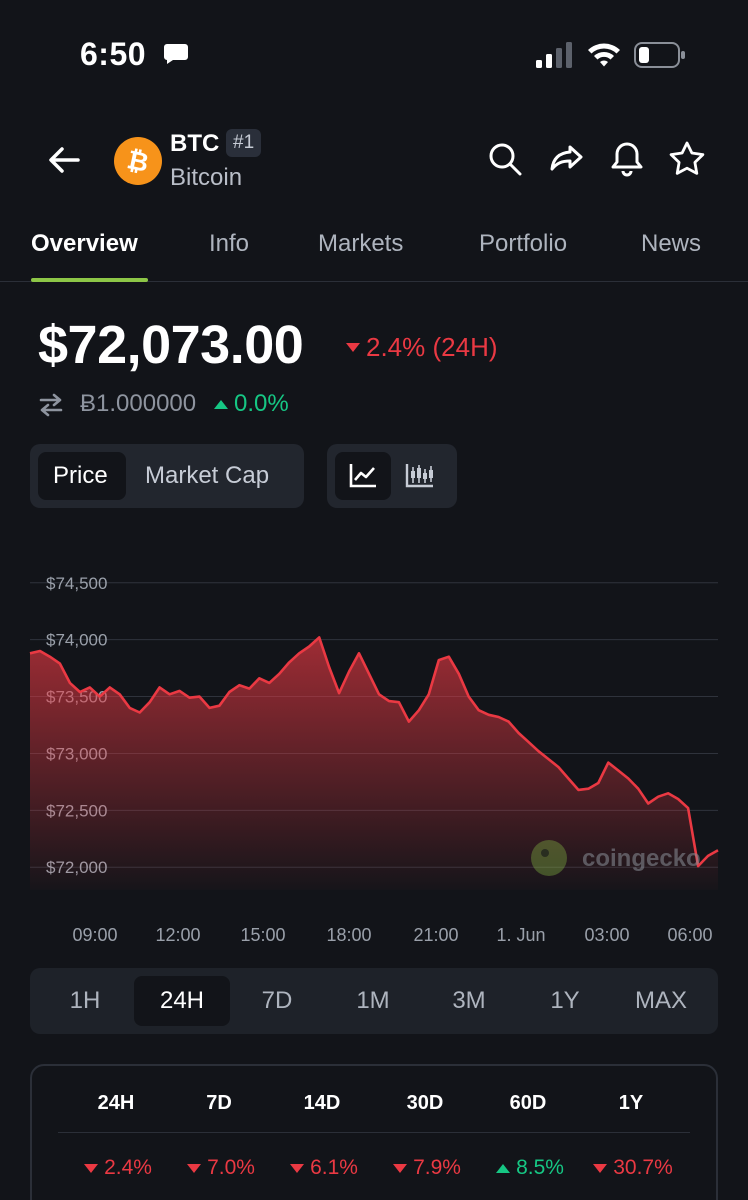 Image resolution: width=748 pixels, height=1200 pixels. What do you see at coordinates (631, 1103) in the screenshot?
I see `perf-period: 1Y` at bounding box center [631, 1103].